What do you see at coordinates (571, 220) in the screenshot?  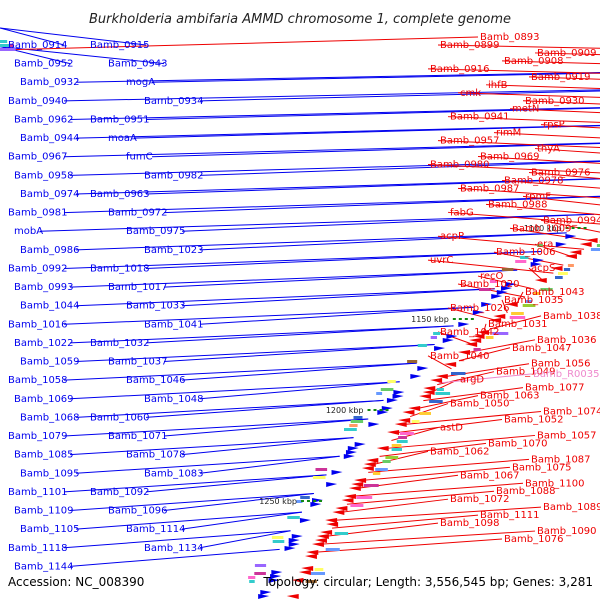 I see `gene-label-bamb-0994: Bamb_0994` at bounding box center [571, 220].